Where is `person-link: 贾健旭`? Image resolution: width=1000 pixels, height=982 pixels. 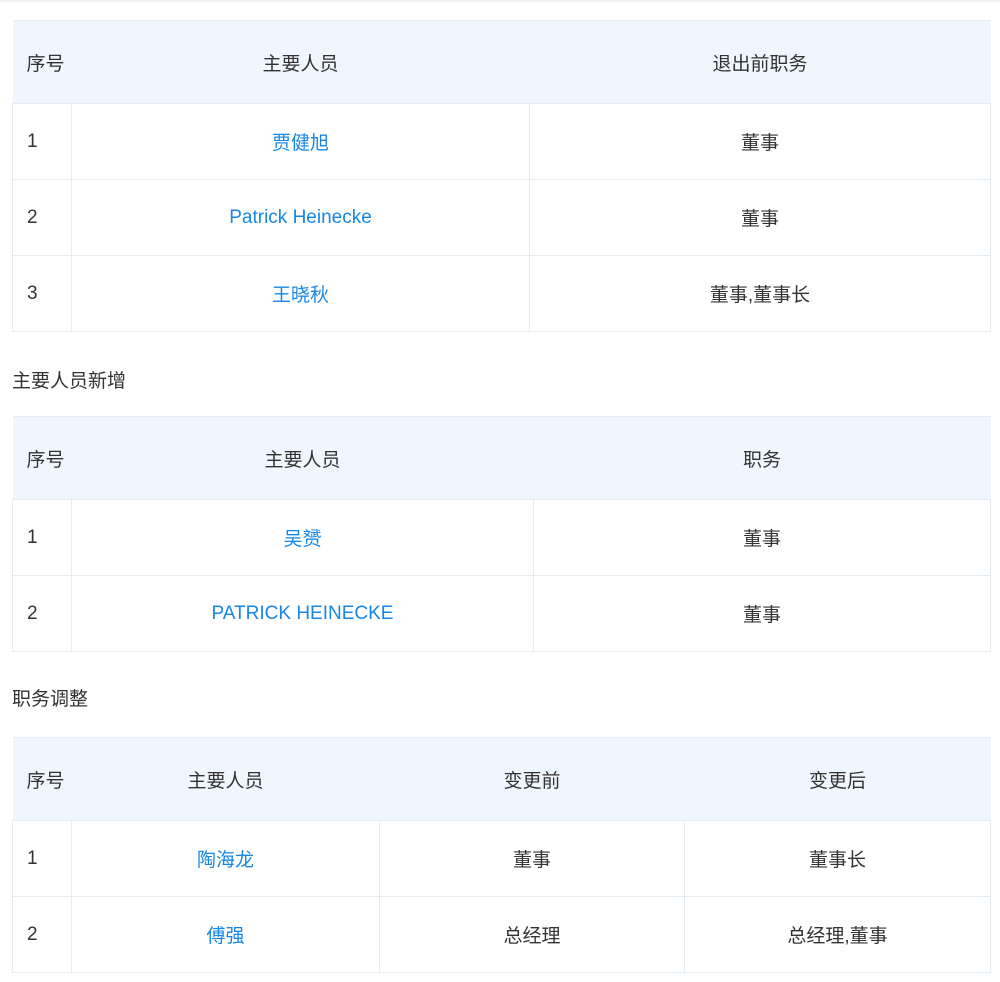
person-link: 贾健旭 is located at coordinates (300, 143).